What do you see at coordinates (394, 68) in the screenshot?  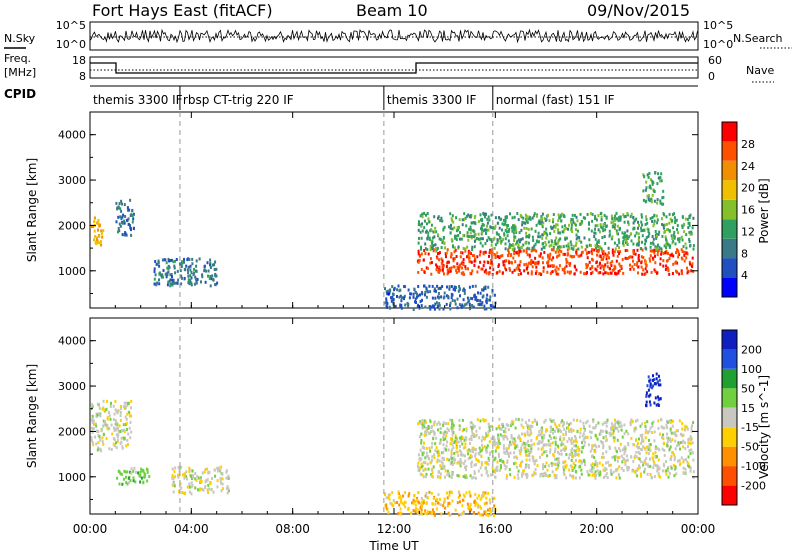 I see `freq-trace` at bounding box center [394, 68].